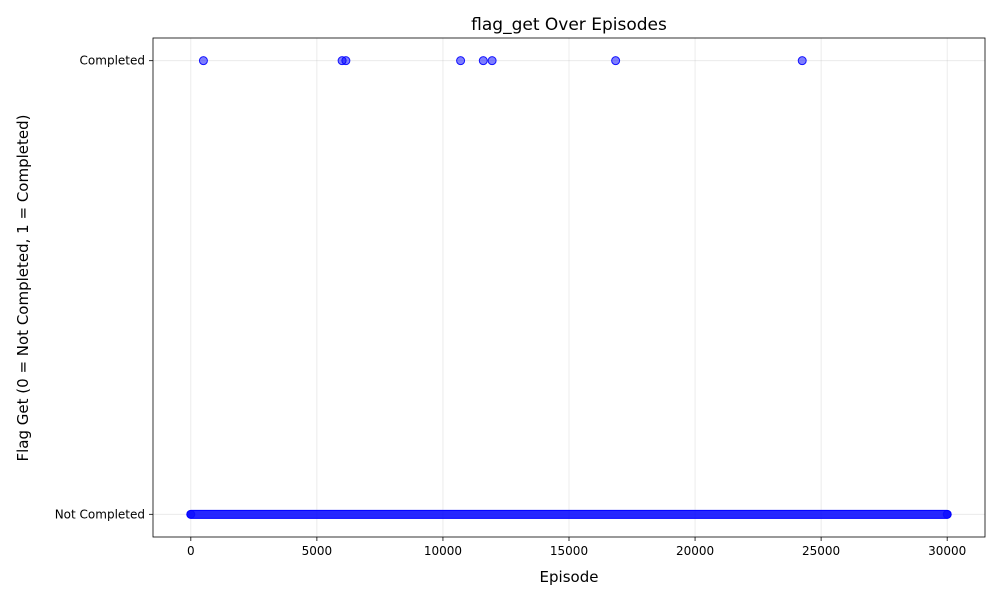 Image resolution: width=1000 pixels, height=600 pixels. Describe the element at coordinates (569, 577) in the screenshot. I see `x-axis-label: Episode` at that location.